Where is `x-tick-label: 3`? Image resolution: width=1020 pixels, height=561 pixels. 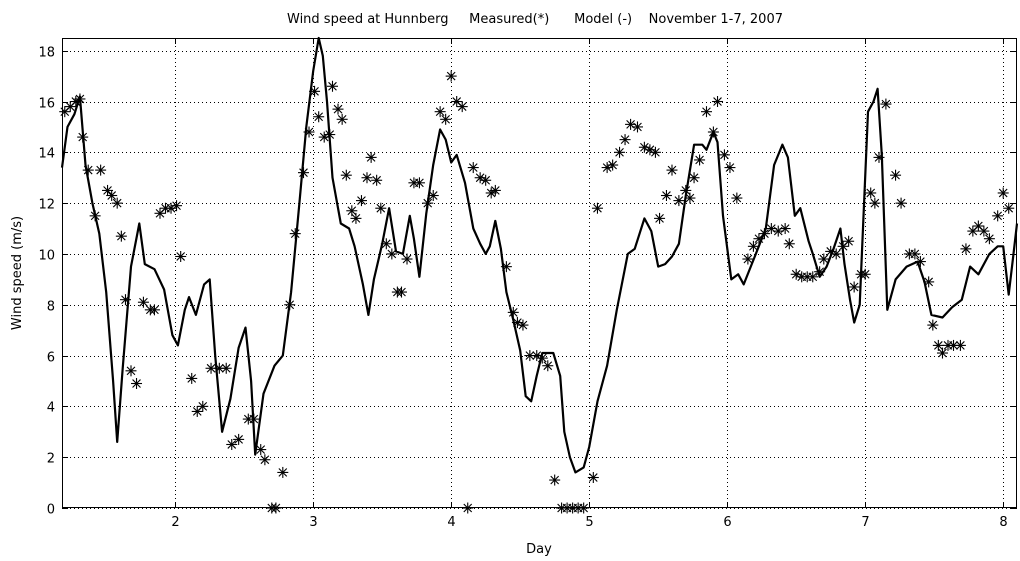
x-tick-label: 3 is located at coordinates (313, 522).